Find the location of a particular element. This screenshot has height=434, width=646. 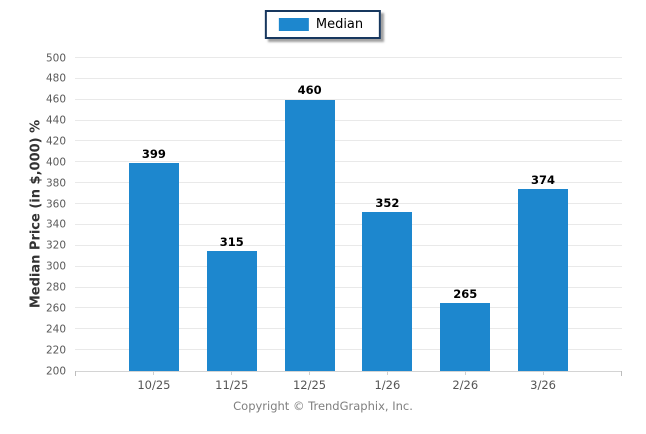

y-tick-label: 340 is located at coordinates (55, 224).